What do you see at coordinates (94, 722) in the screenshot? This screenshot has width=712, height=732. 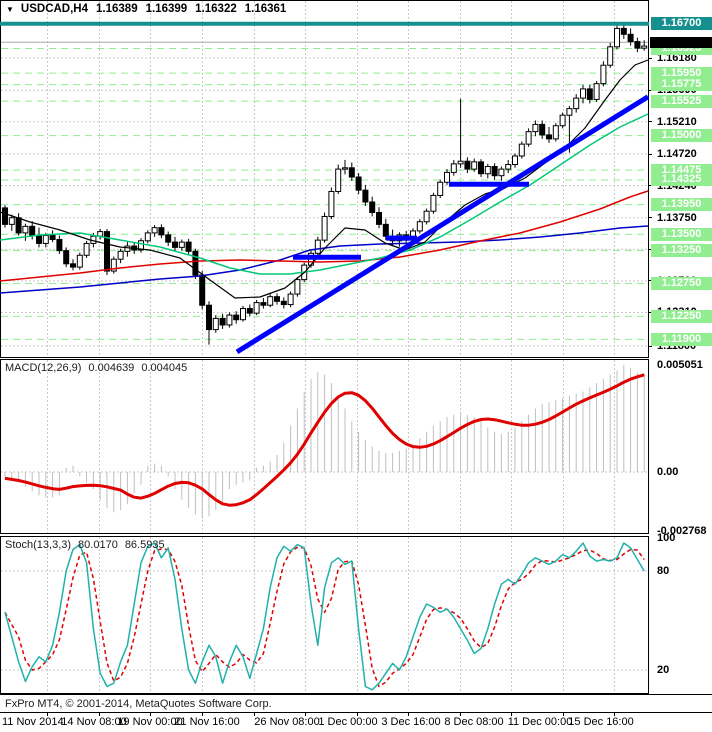 I see `time-axis-label: 14 Nov 08:00` at bounding box center [94, 722].